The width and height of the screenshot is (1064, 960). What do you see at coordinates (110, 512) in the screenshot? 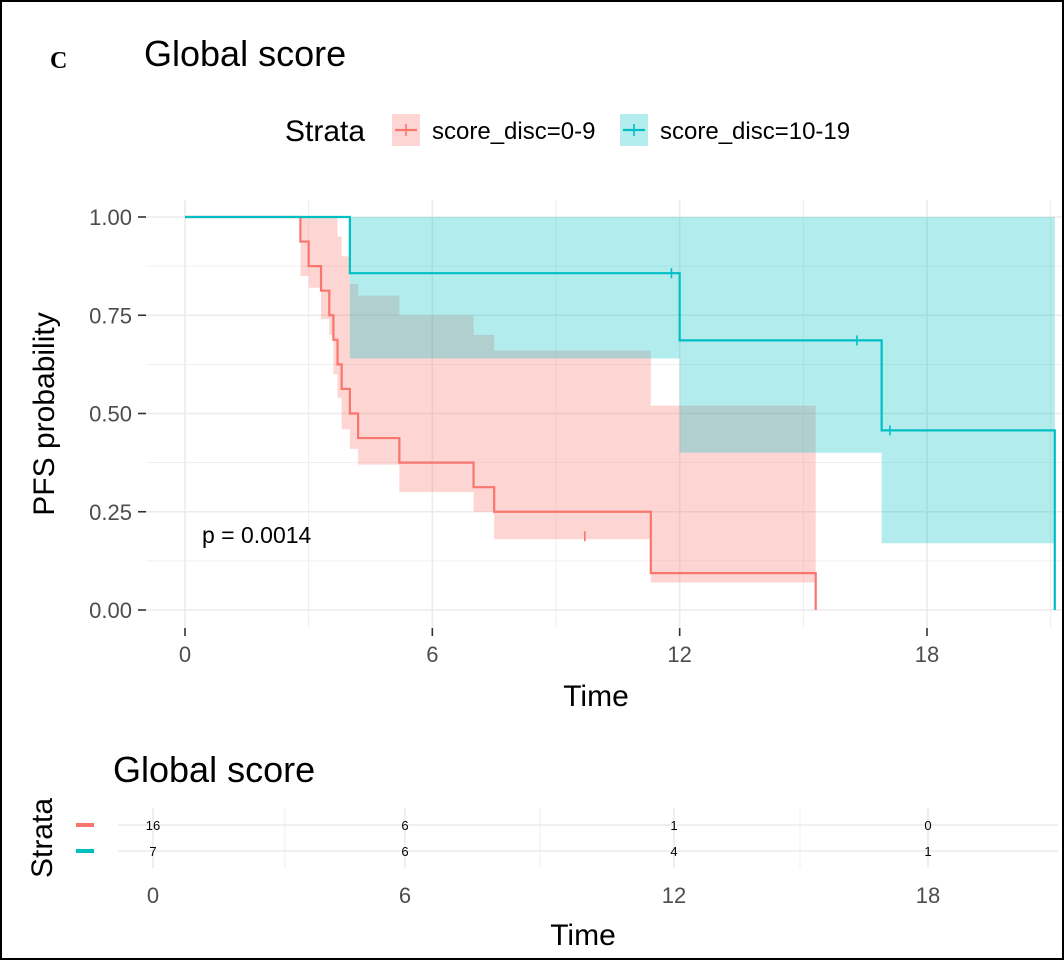
I see `y-tick-label: 0.25` at bounding box center [110, 512].